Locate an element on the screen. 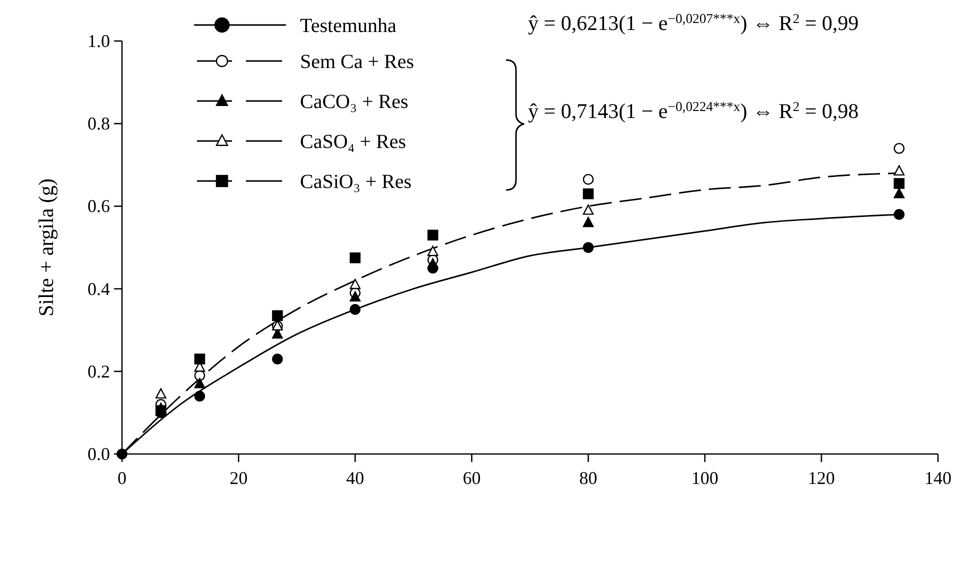 The width and height of the screenshot is (965, 581). y-tick-label: 0.6 is located at coordinates (99, 206).